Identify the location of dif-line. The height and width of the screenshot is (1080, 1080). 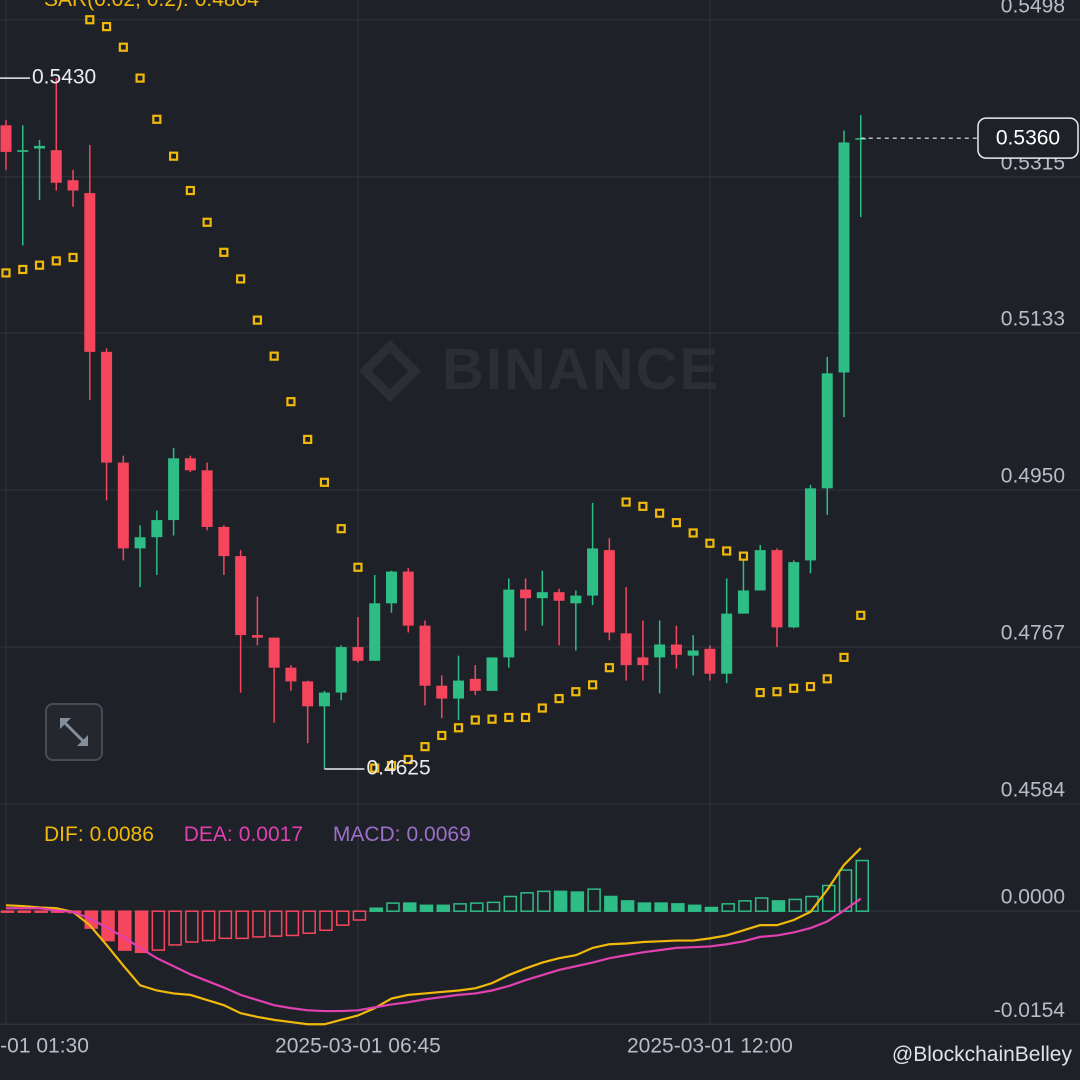
(433, 936).